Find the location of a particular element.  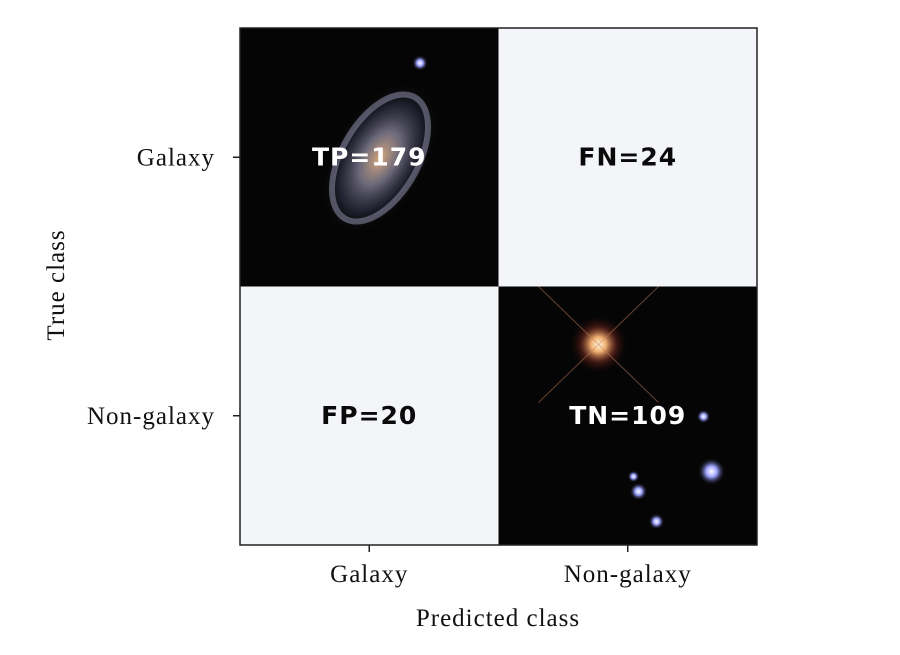

cell-label: FN=24 is located at coordinates (627, 156).